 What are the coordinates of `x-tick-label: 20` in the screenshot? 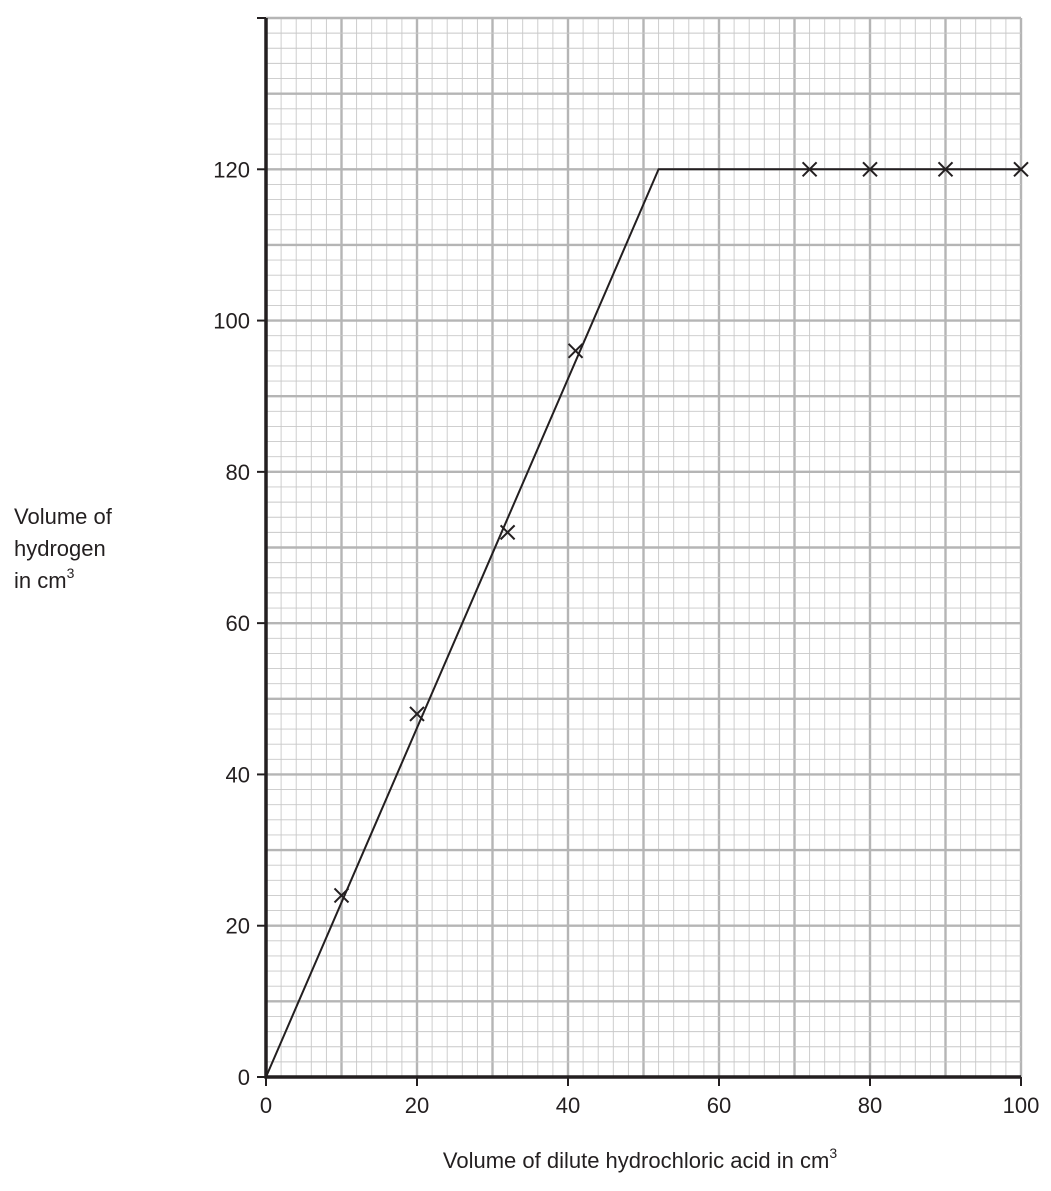 It's located at (417, 1105).